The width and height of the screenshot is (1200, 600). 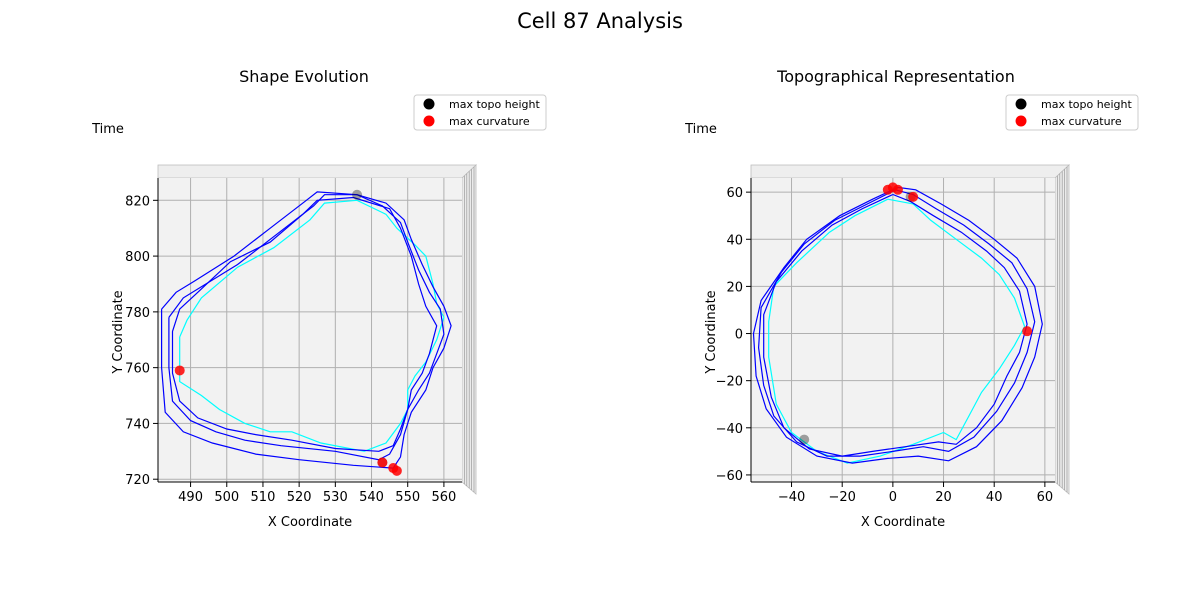 What do you see at coordinates (729, 382) in the screenshot?
I see `y-tick-label: −20` at bounding box center [729, 382].